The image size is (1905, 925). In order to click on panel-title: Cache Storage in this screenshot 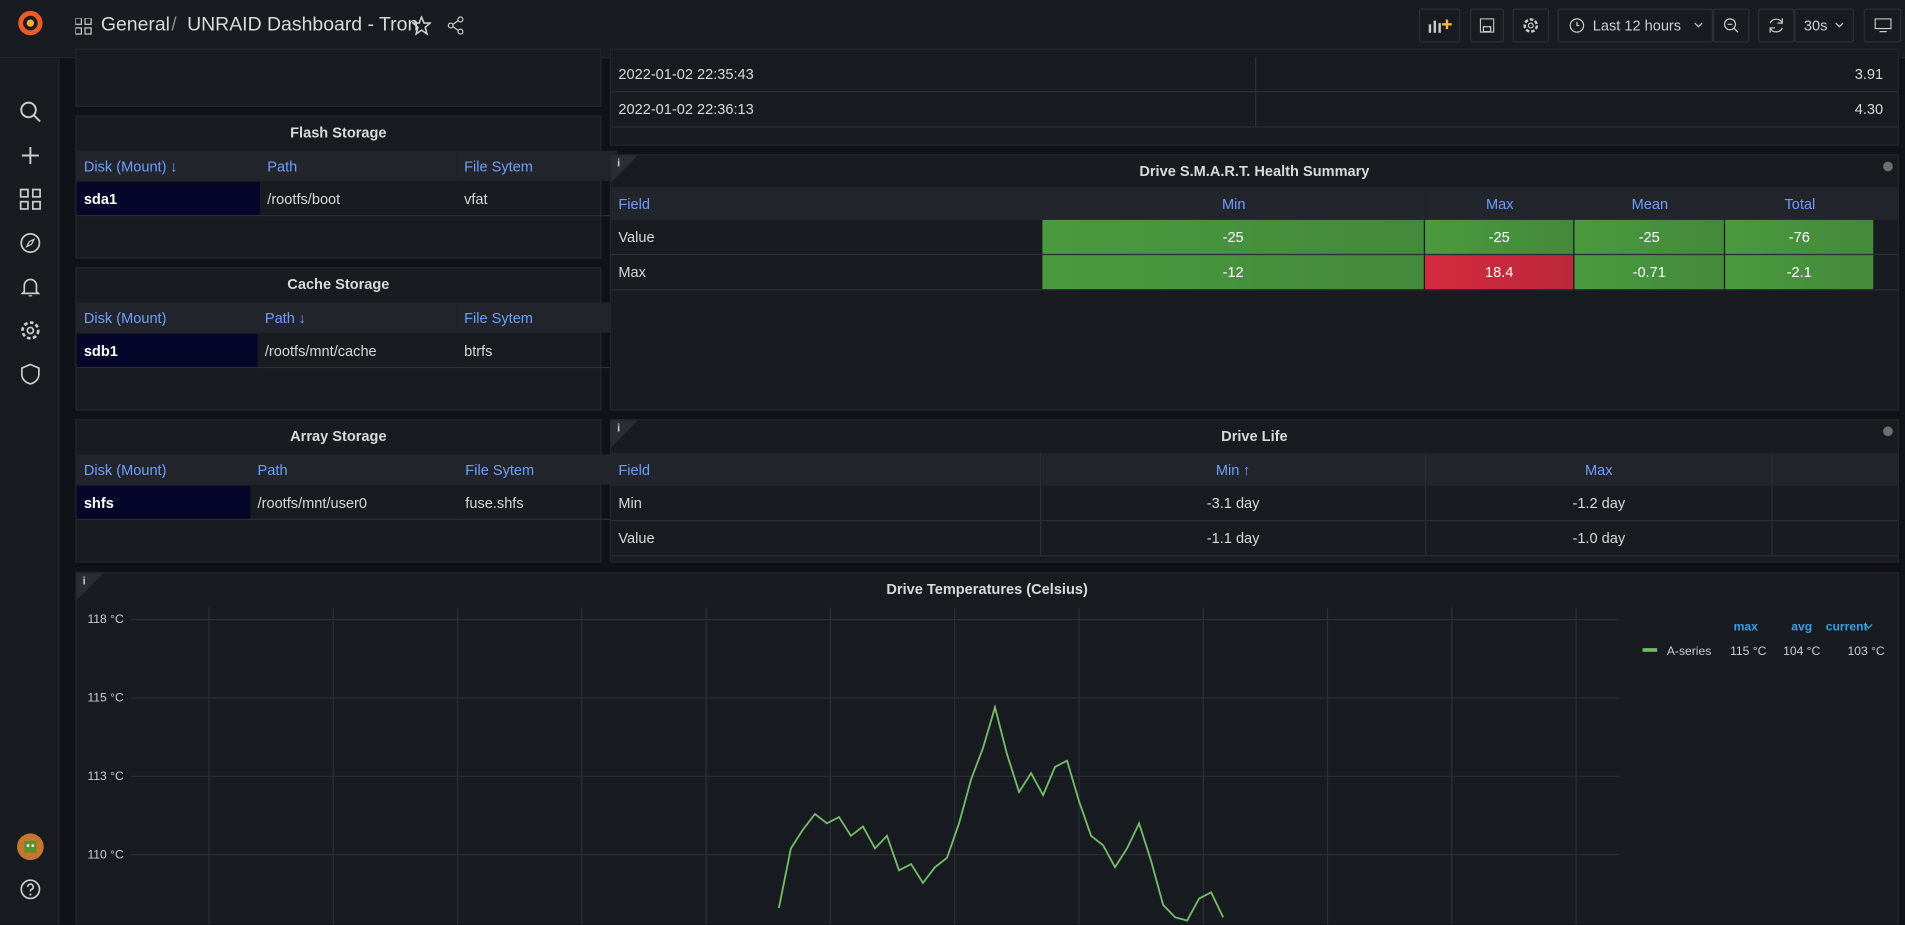, I will do `click(338, 284)`.